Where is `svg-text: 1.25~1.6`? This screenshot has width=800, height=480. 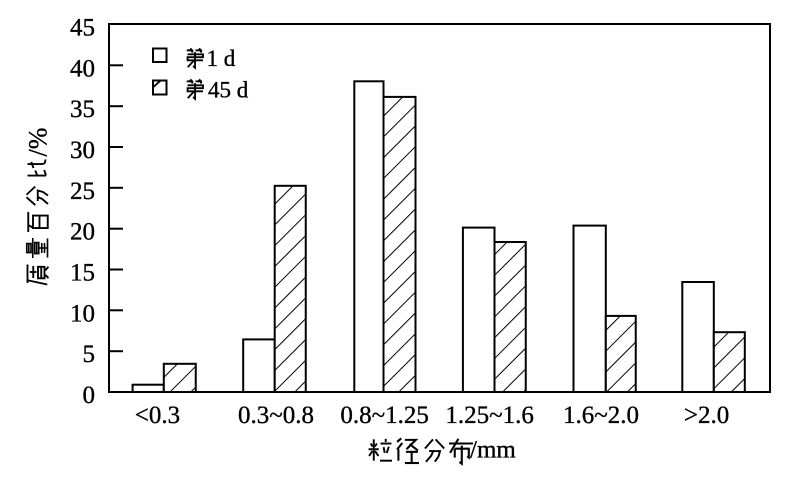 svg-text: 1.25~1.6 is located at coordinates (489, 415).